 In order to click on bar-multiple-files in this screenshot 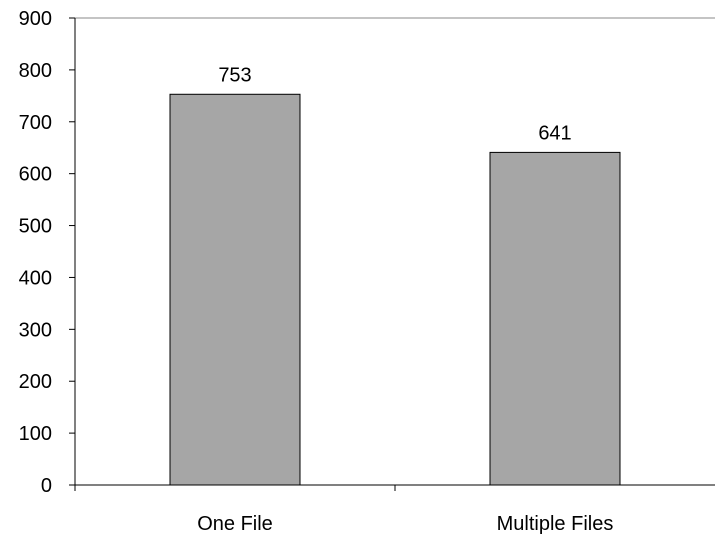, I will do `click(555, 318)`.